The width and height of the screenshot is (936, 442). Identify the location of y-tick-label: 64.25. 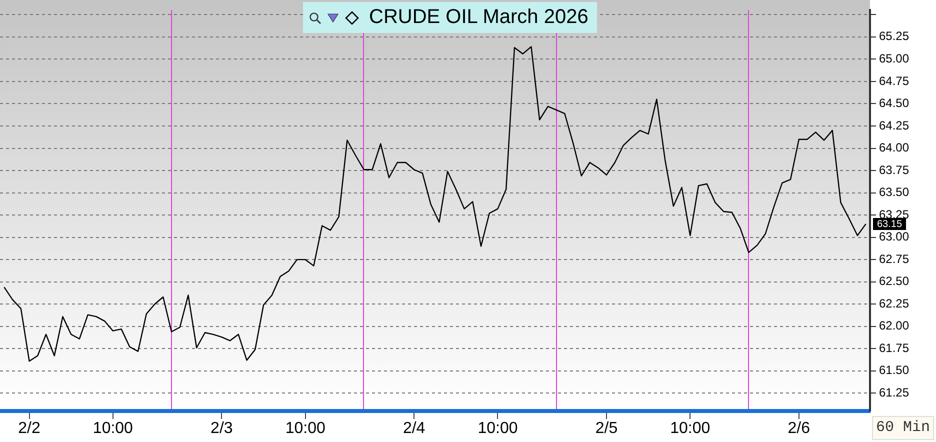
(894, 125).